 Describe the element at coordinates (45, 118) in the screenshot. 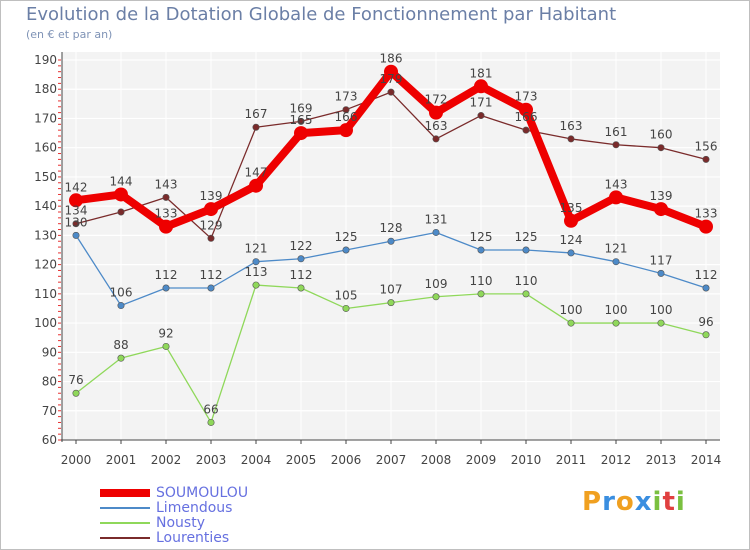

I see `y-tick-label: 170` at that location.